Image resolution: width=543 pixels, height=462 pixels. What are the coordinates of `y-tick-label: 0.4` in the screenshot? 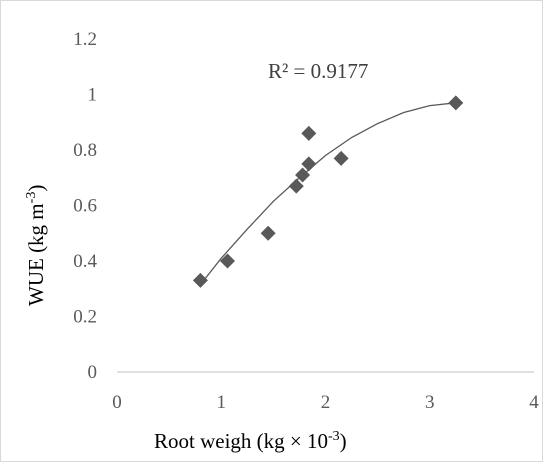 It's located at (85, 261).